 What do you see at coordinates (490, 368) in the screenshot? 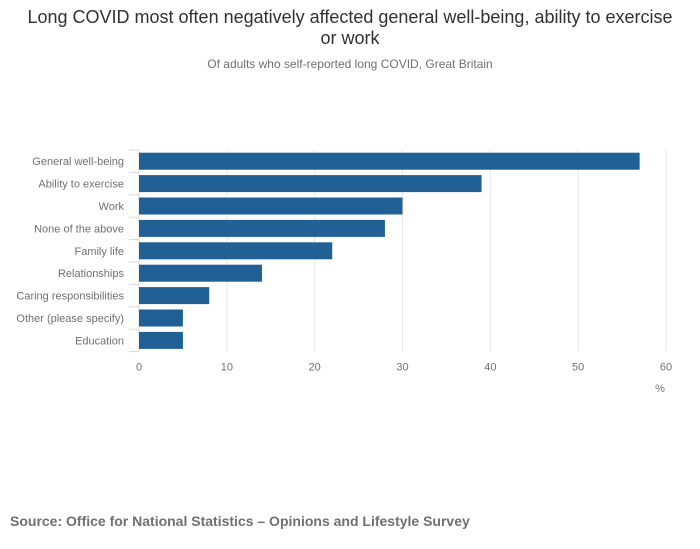
I see `x-tick-label: 40` at bounding box center [490, 368].